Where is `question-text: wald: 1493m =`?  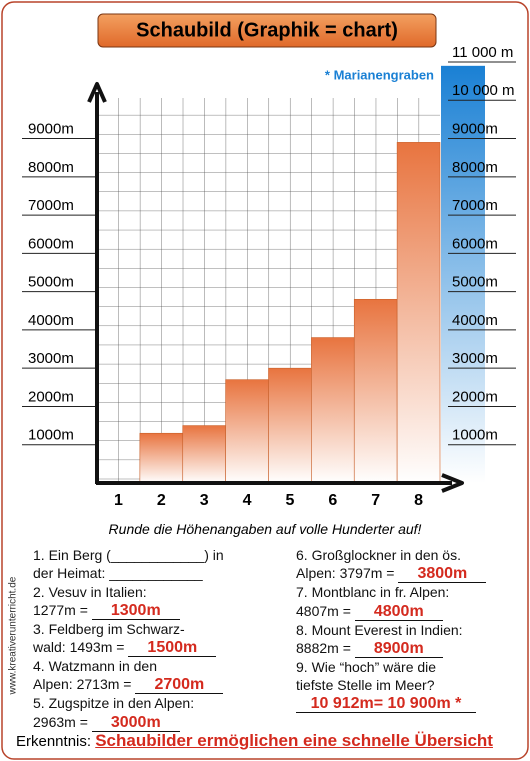
question-text: wald: 1493m = is located at coordinates (79, 647).